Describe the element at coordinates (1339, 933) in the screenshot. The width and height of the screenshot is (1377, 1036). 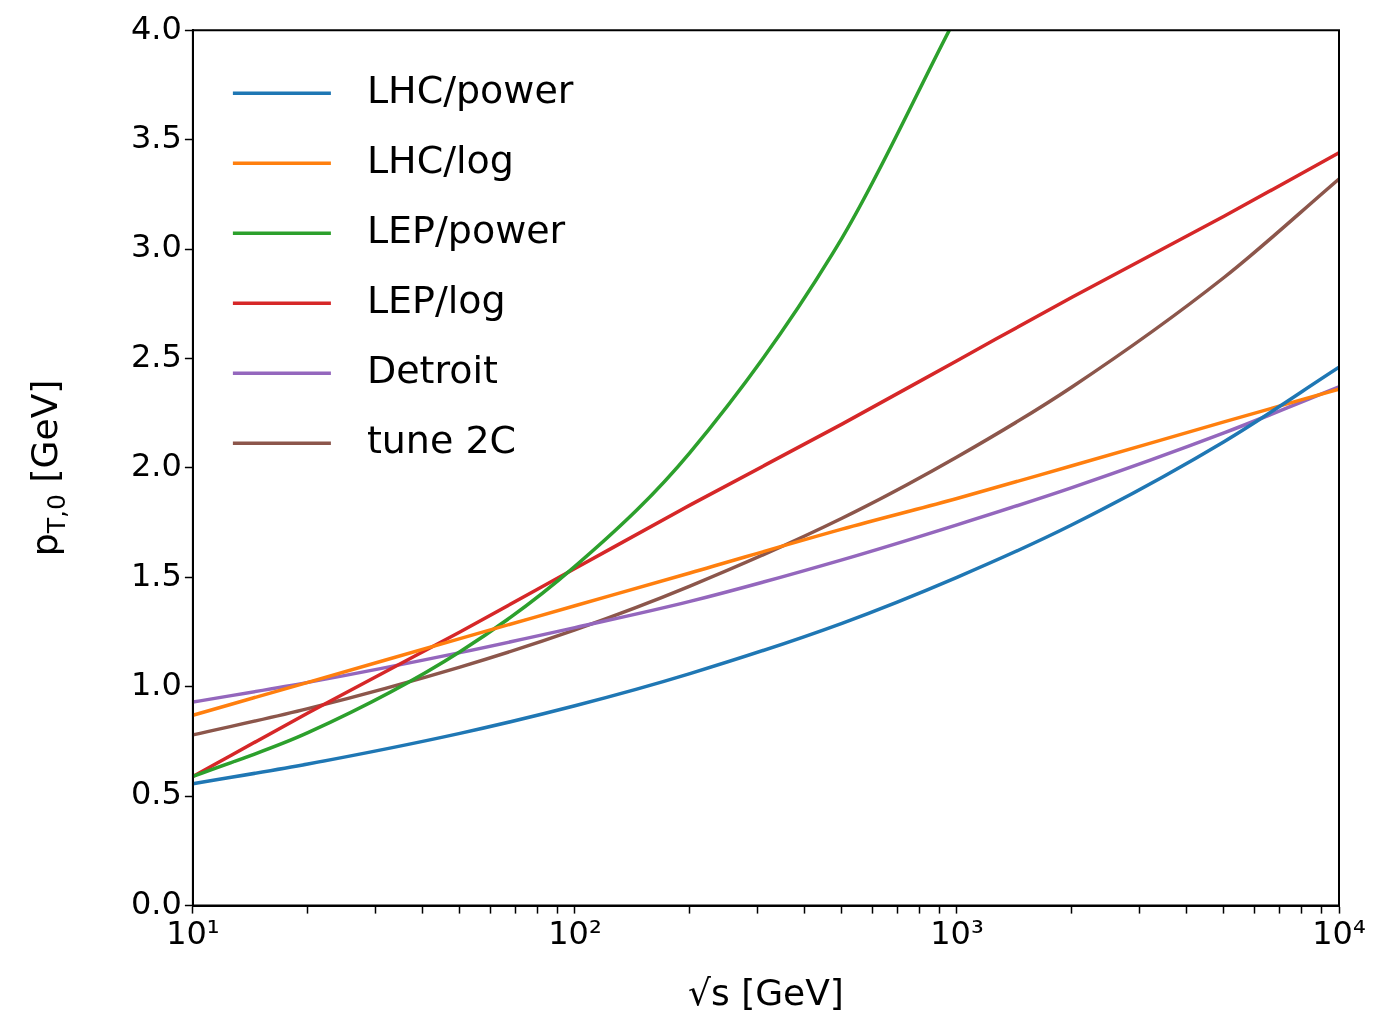
I see `x-tick-label: 10⁴` at that location.